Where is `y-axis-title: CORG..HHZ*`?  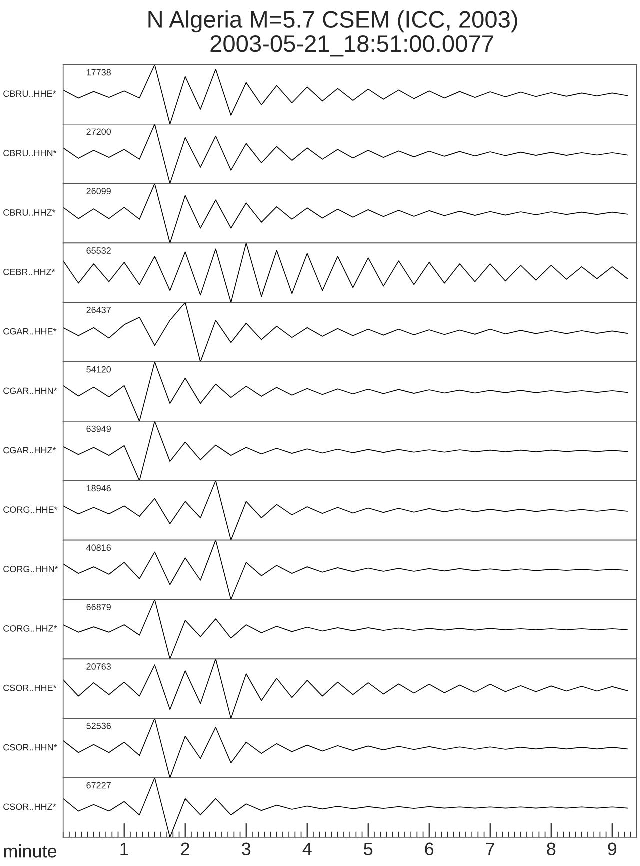 y-axis-title: CORG..HHZ* is located at coordinates (31, 628).